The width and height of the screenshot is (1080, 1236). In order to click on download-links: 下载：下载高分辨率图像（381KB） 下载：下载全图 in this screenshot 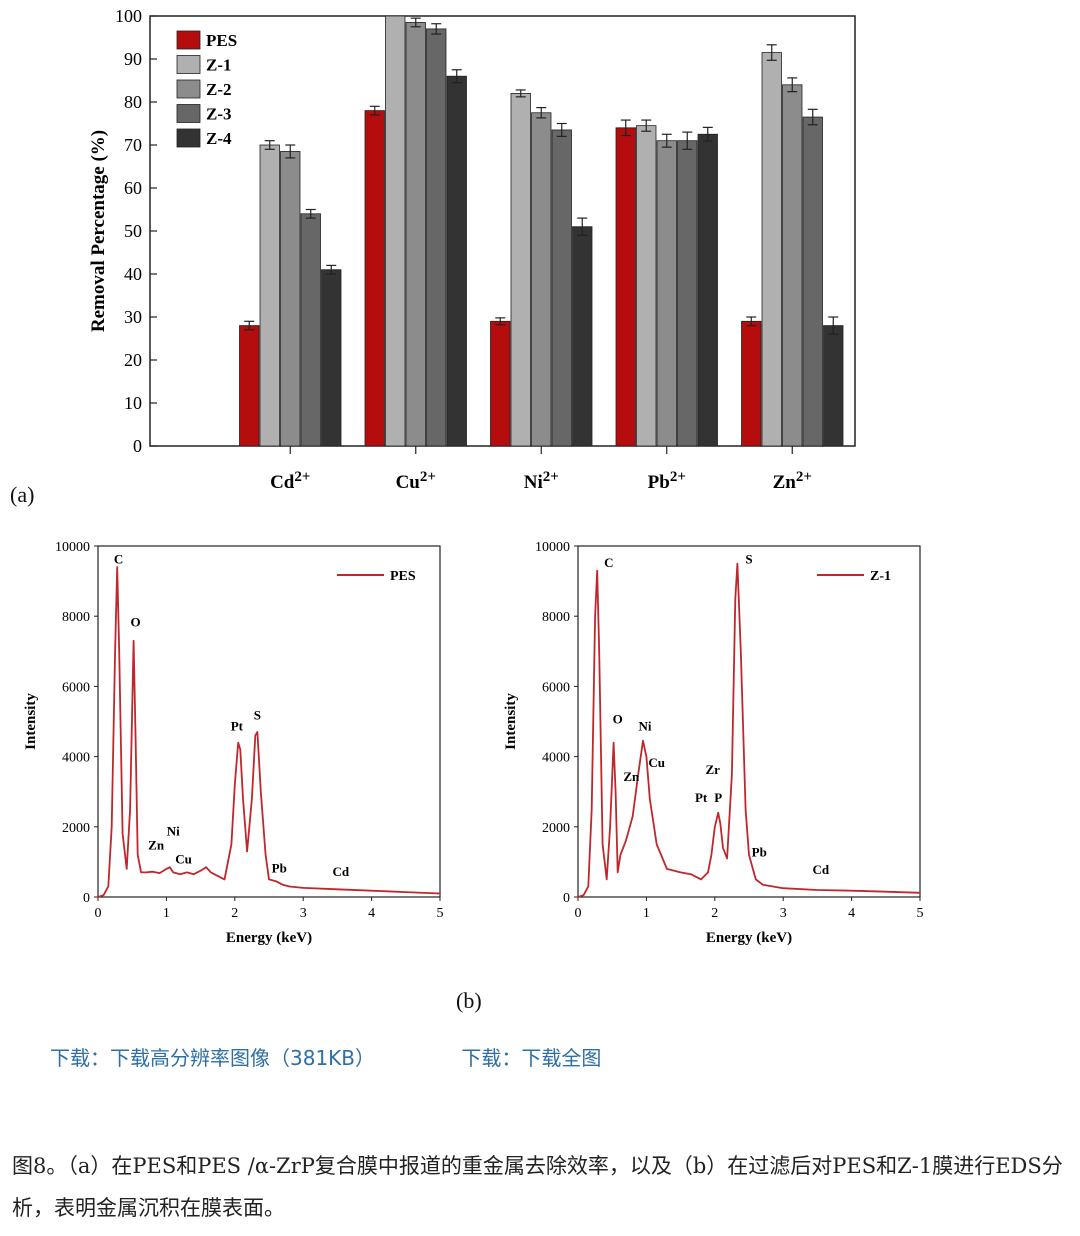, I will do `click(325, 1056)`.